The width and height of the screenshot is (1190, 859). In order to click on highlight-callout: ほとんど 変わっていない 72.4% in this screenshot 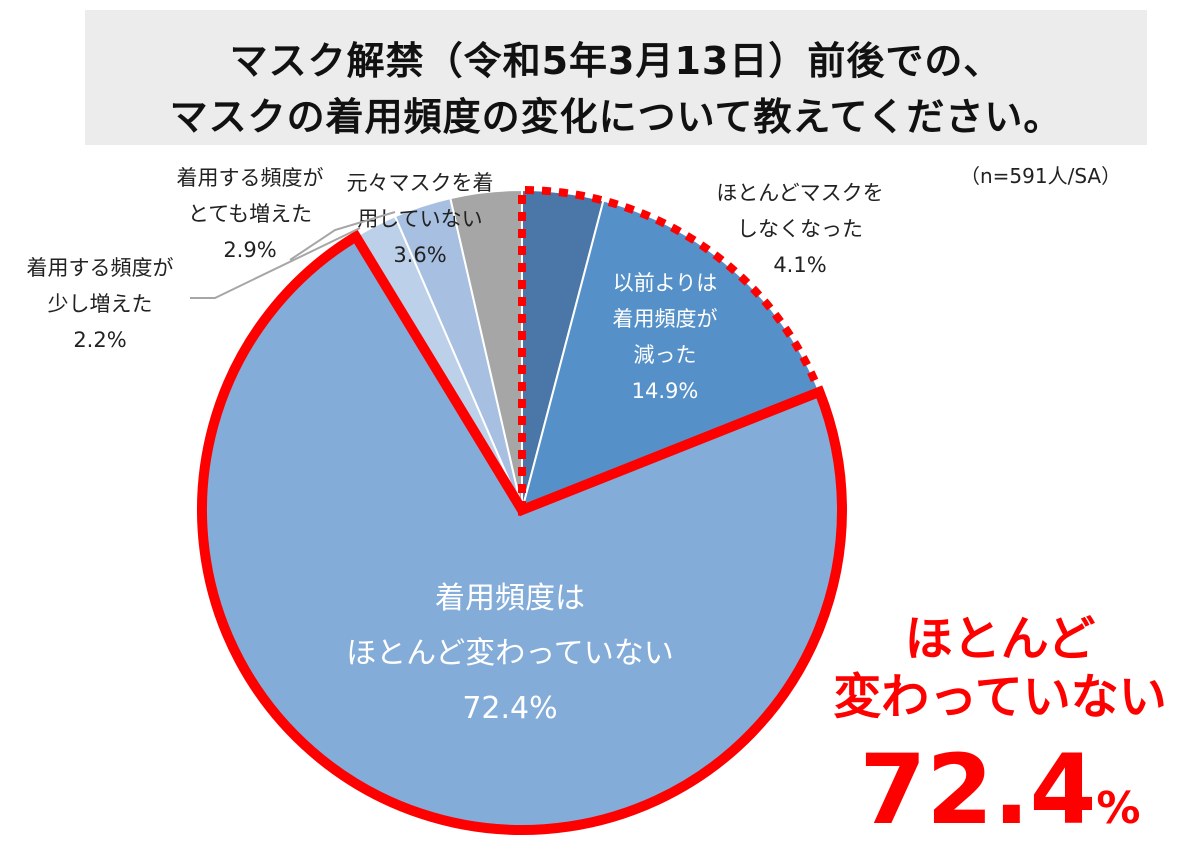, I will do `click(1000, 734)`.